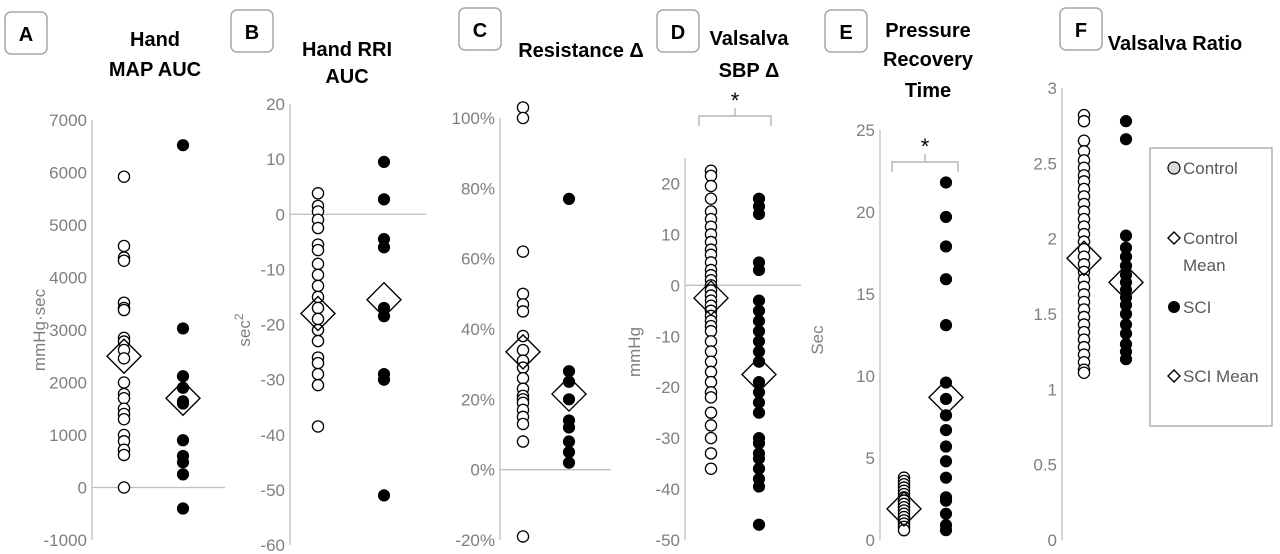 This screenshot has width=1280, height=554. Describe the element at coordinates (243, 329) in the screenshot. I see `y-axis-label: sec2` at that location.